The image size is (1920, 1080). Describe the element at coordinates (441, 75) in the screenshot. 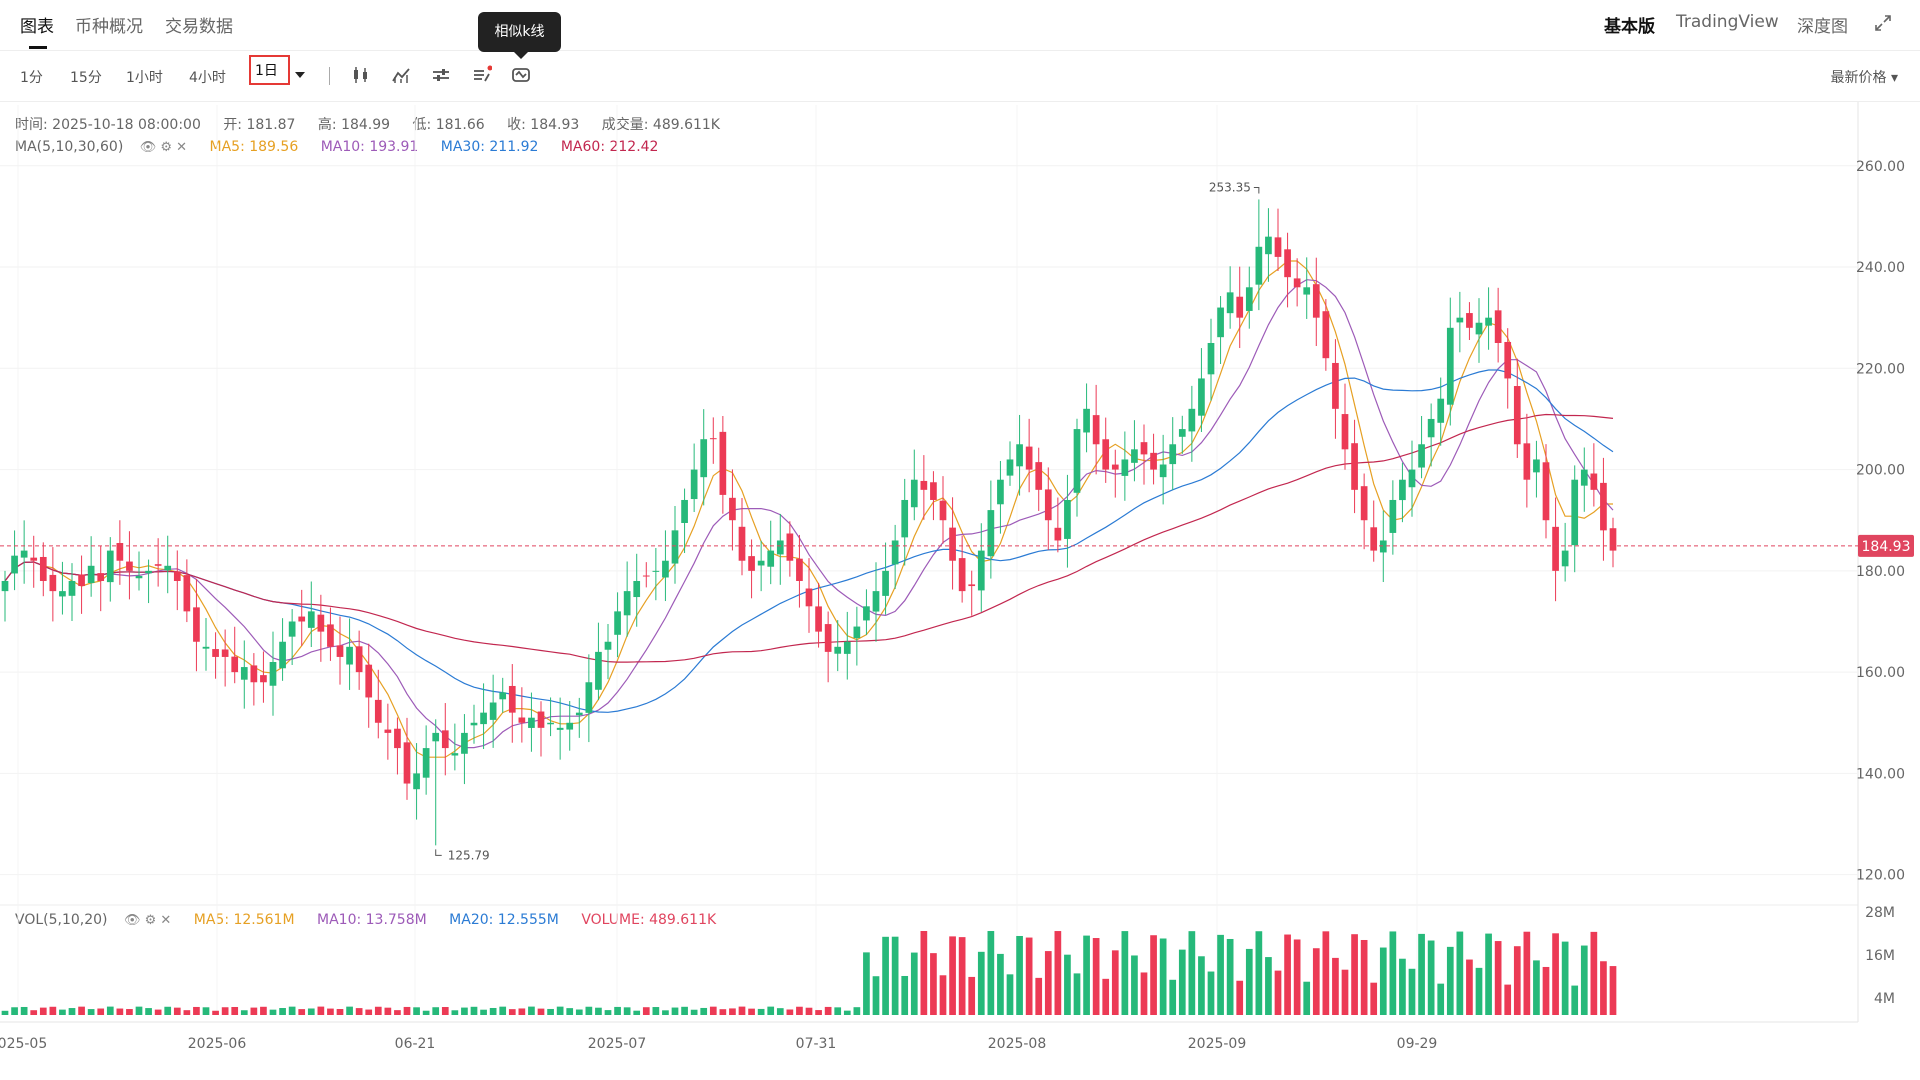

I see `compare-icon` at that location.